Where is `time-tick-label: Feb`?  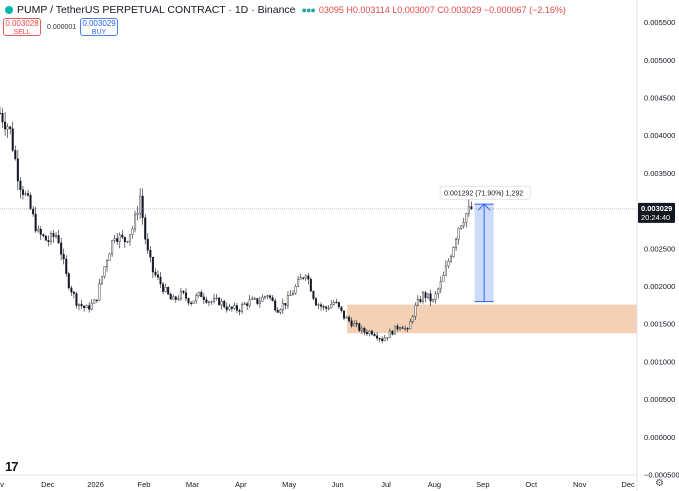
time-tick-label: Feb is located at coordinates (143, 484).